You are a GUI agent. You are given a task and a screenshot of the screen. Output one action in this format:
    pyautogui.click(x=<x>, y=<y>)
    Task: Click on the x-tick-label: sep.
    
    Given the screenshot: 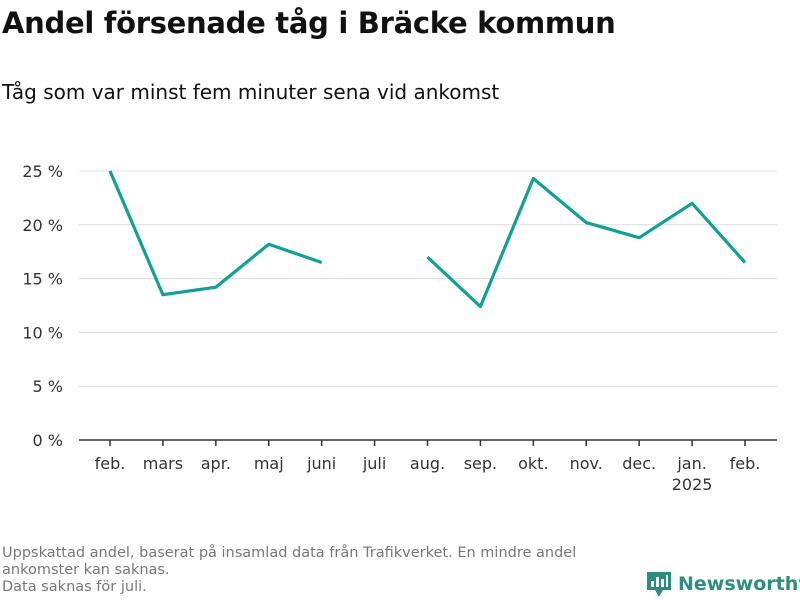 What is the action you would take?
    pyautogui.click(x=480, y=463)
    